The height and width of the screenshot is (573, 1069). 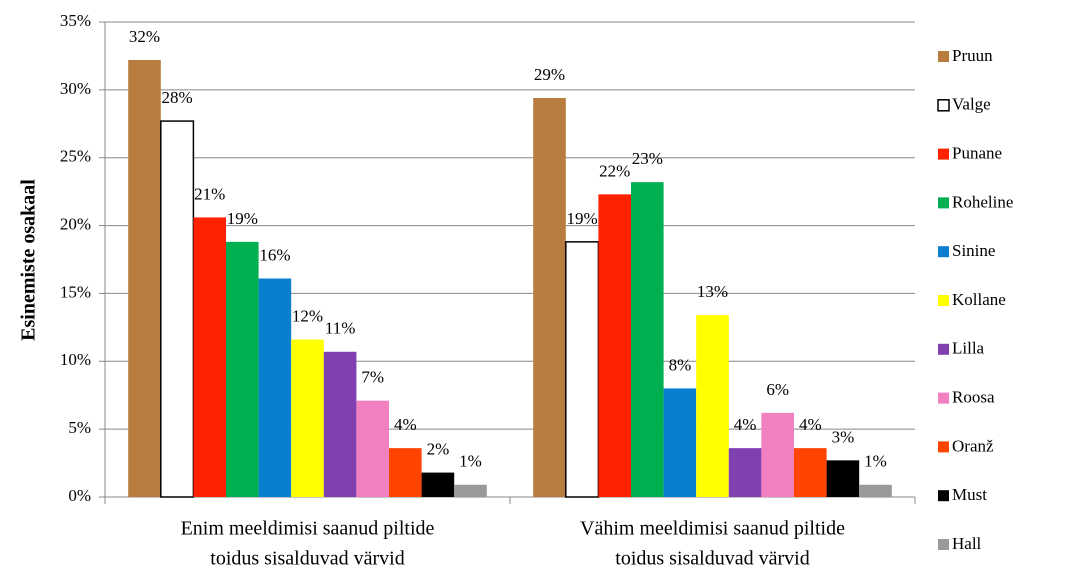 I want to click on y-tick-label: 0%, so click(x=79, y=495).